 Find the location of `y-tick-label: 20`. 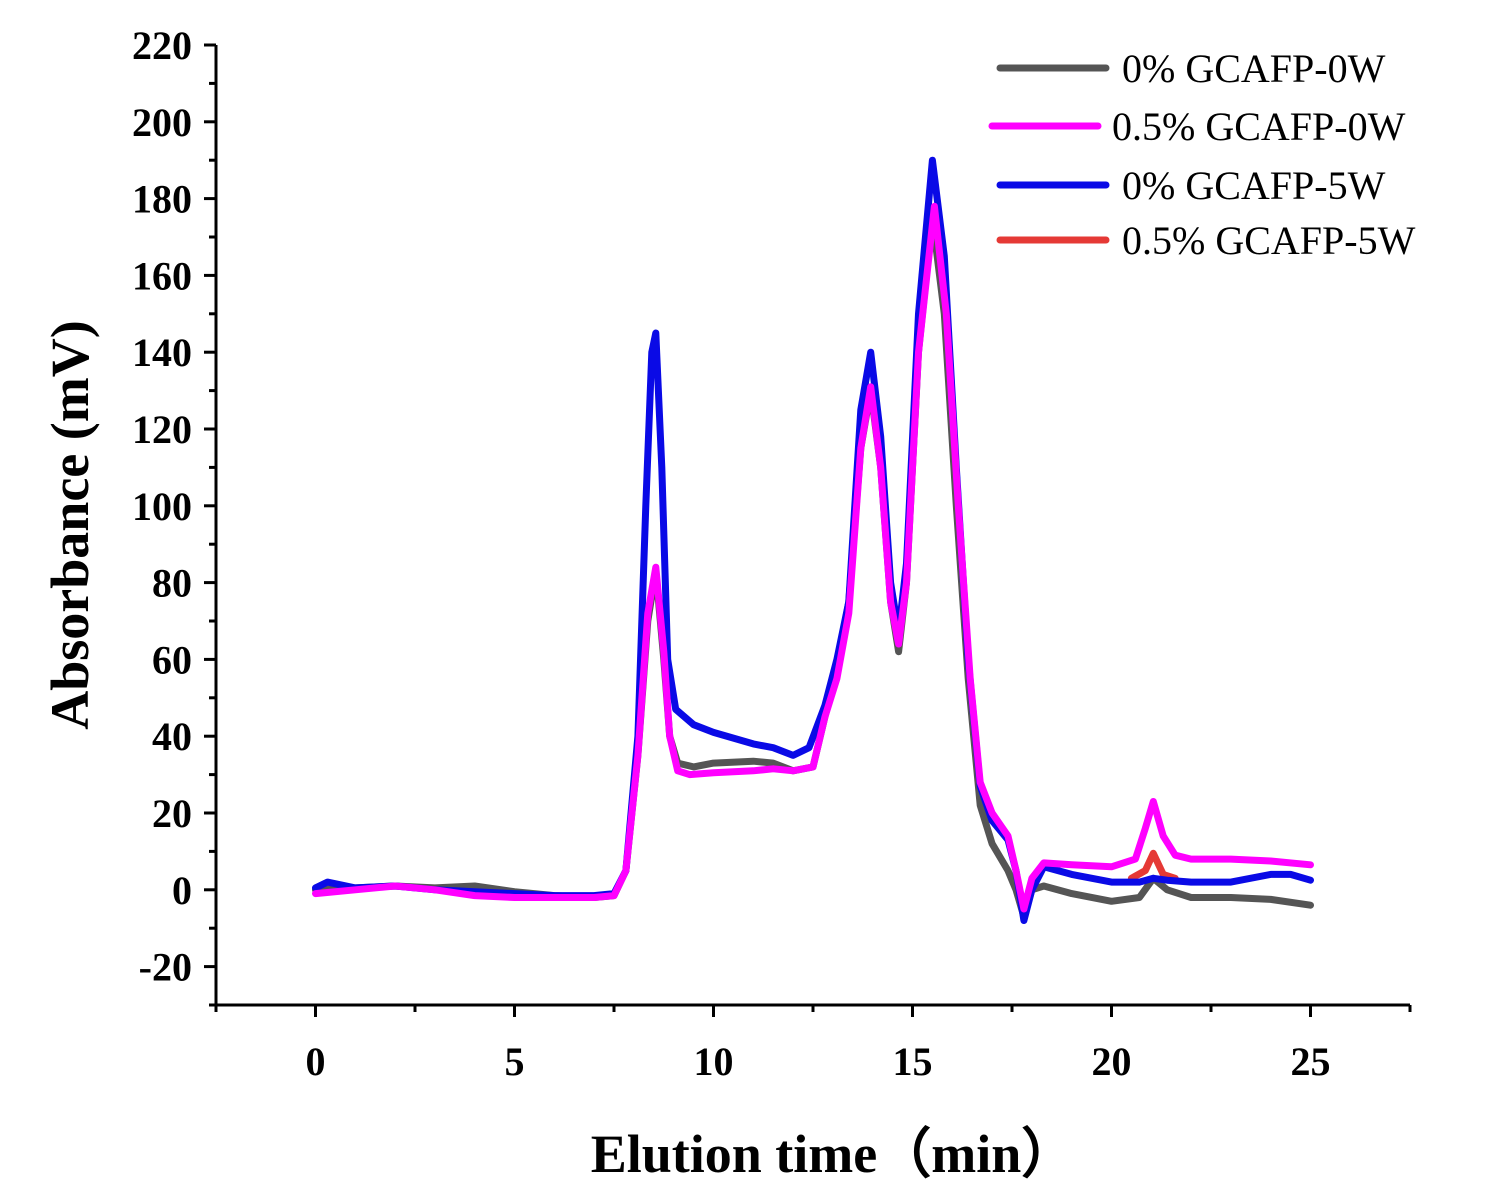

y-tick-label: 20 is located at coordinates (172, 813).